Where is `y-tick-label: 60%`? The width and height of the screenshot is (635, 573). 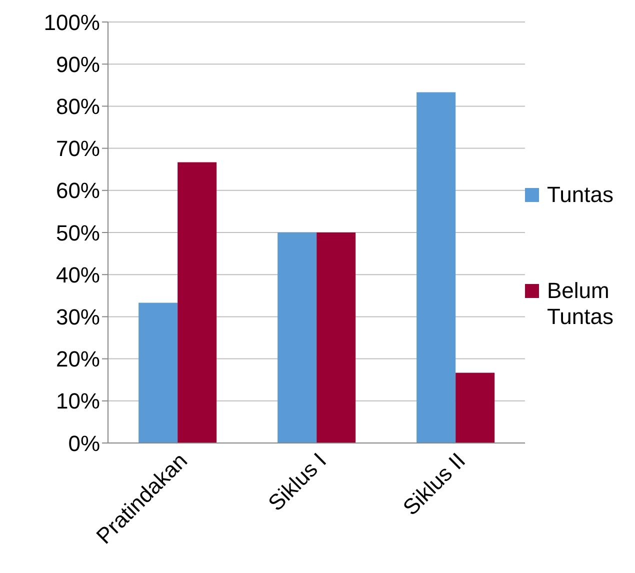 y-tick-label: 60% is located at coordinates (78, 191).